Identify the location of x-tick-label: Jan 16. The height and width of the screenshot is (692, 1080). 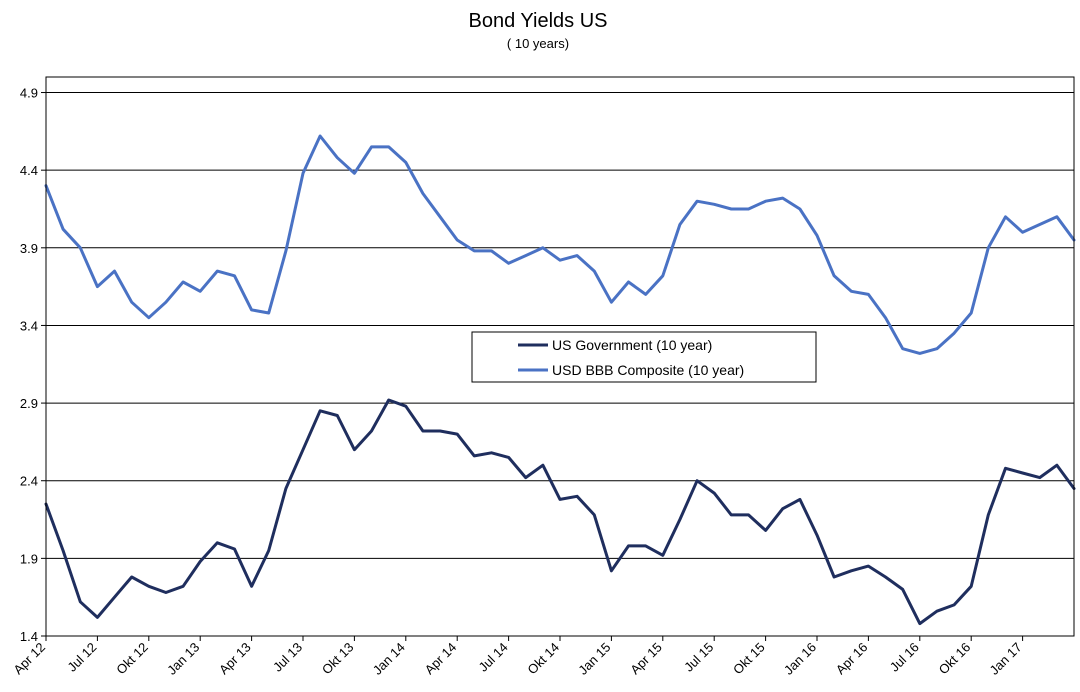
(800, 659).